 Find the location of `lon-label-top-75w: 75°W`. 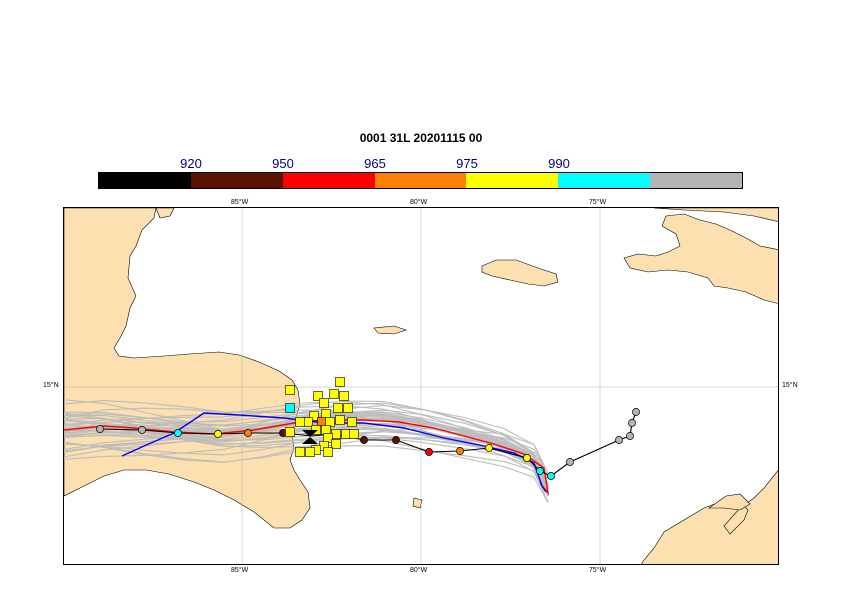

lon-label-top-75w: 75°W is located at coordinates (598, 202).